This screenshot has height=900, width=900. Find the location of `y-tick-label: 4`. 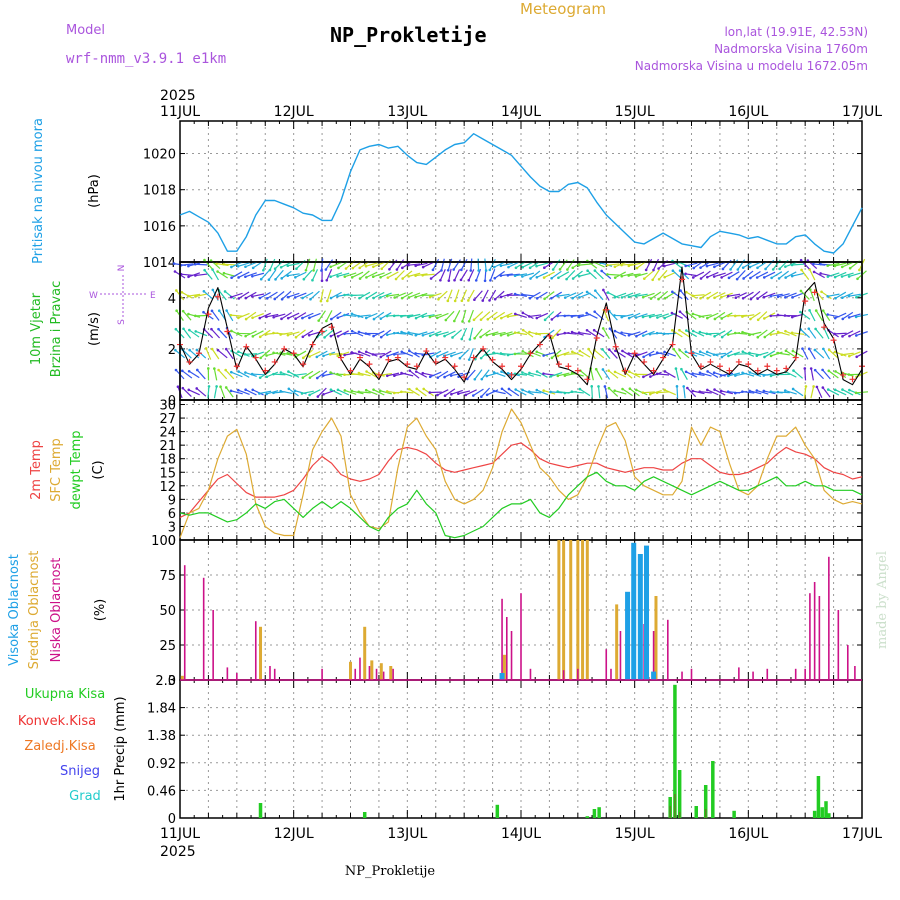

y-tick-label: 4 is located at coordinates (172, 299).